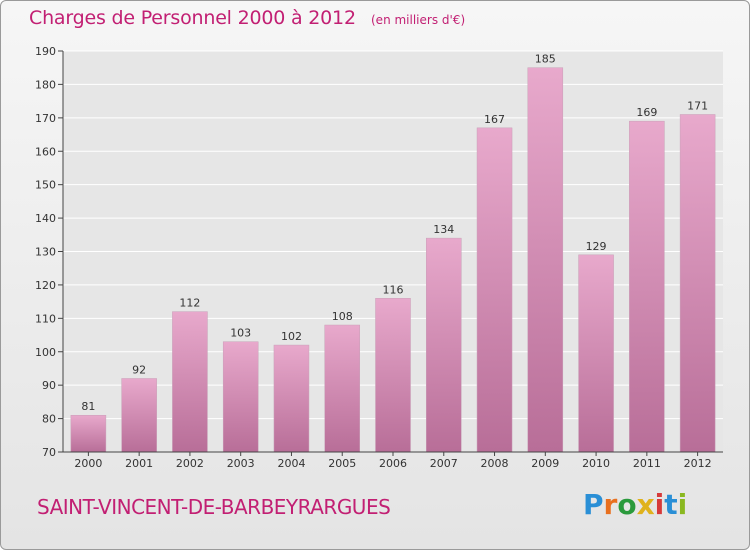 This screenshot has height=550, width=750. Describe the element at coordinates (49, 385) in the screenshot. I see `y-tick-label: 90` at that location.